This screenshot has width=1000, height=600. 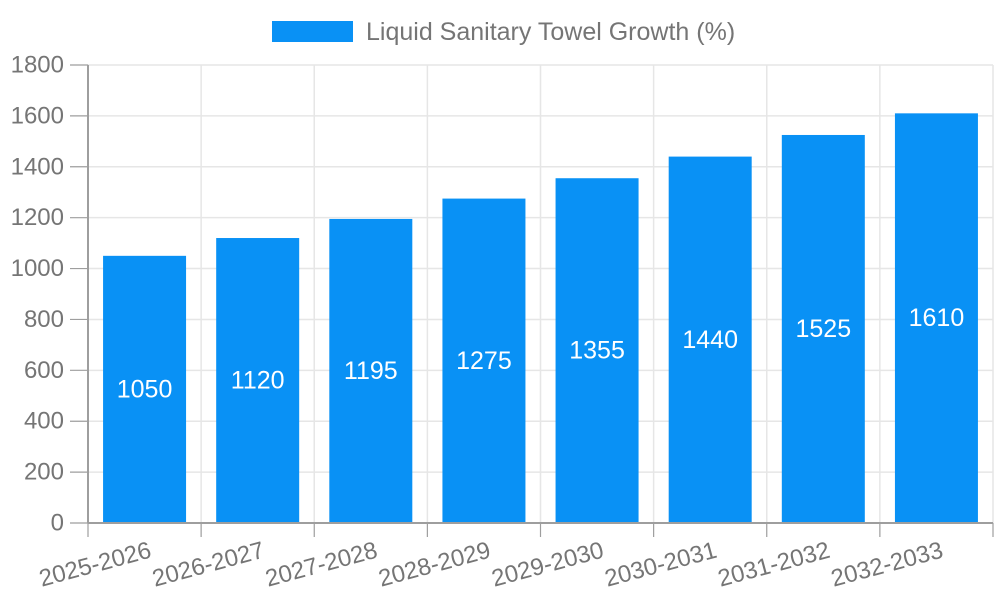 I want to click on legend-swatch, so click(x=312, y=31).